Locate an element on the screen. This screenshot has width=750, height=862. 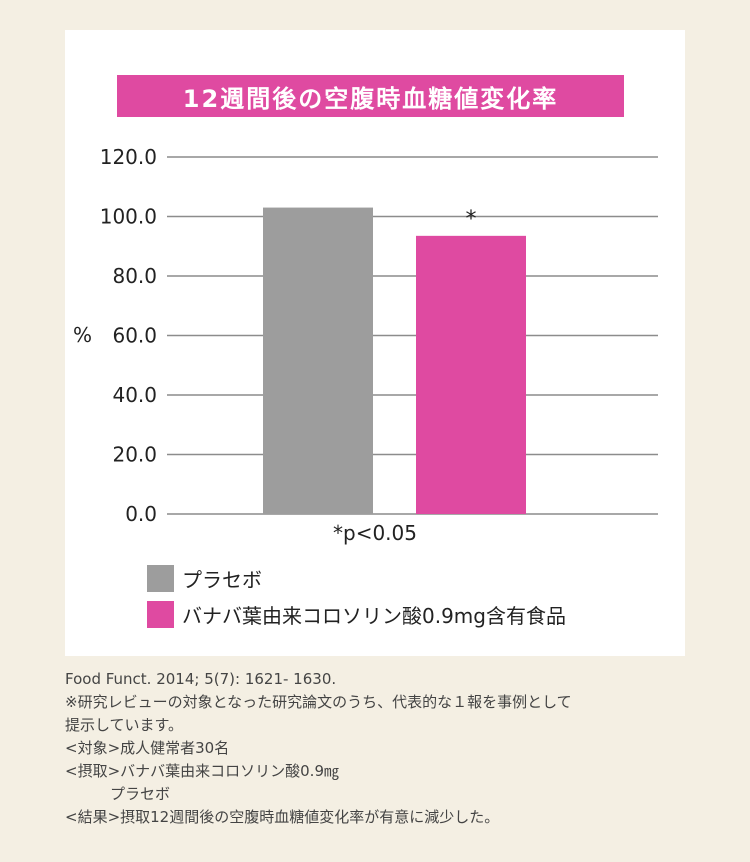
y-tick-label: 120.0 is located at coordinates (128, 157).